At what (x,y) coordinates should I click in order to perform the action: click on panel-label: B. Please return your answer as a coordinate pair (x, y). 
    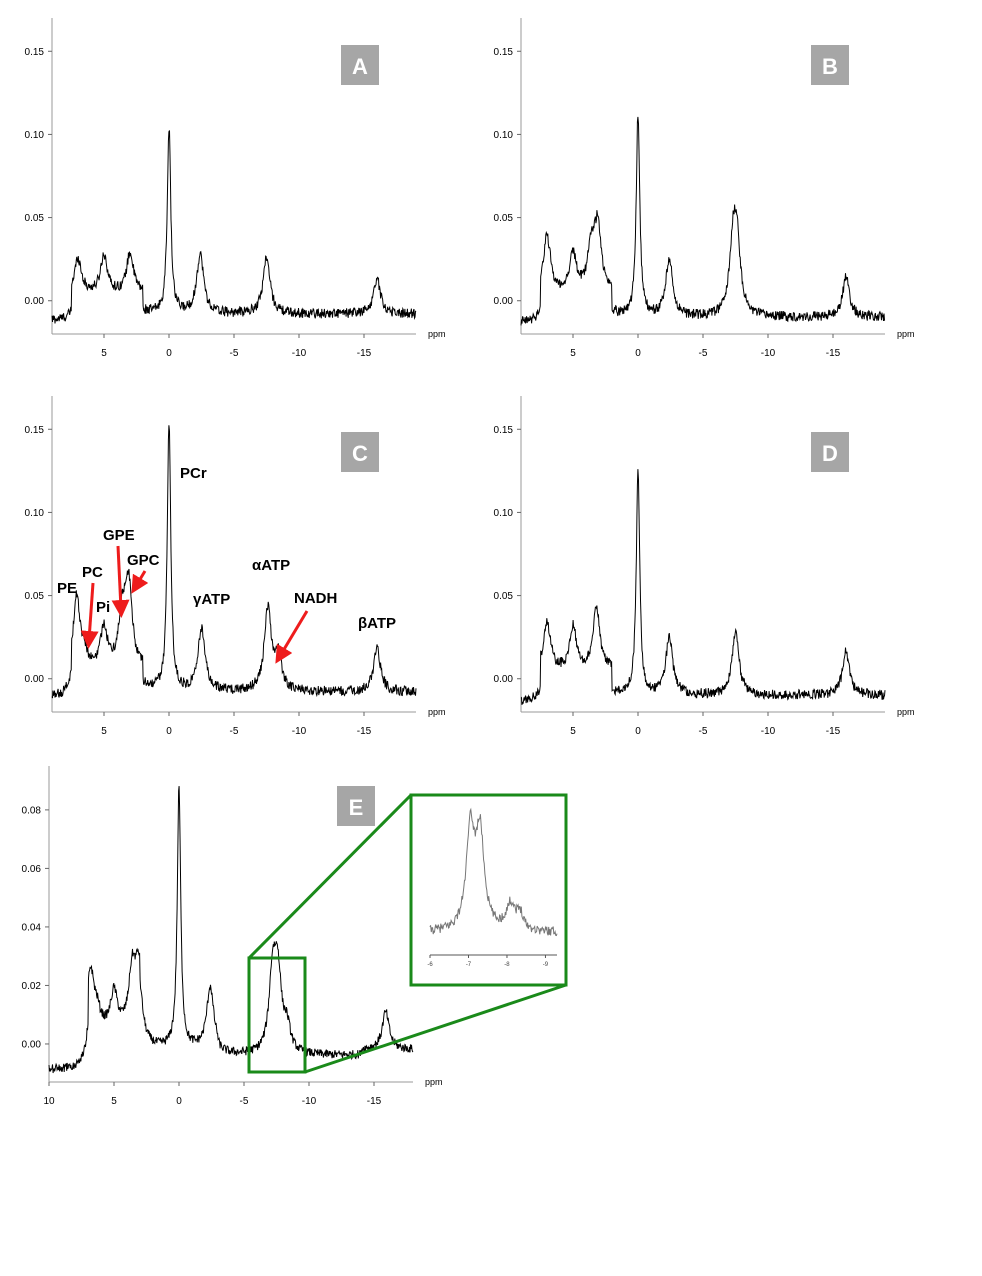
    Looking at the image, I should click on (830, 66).